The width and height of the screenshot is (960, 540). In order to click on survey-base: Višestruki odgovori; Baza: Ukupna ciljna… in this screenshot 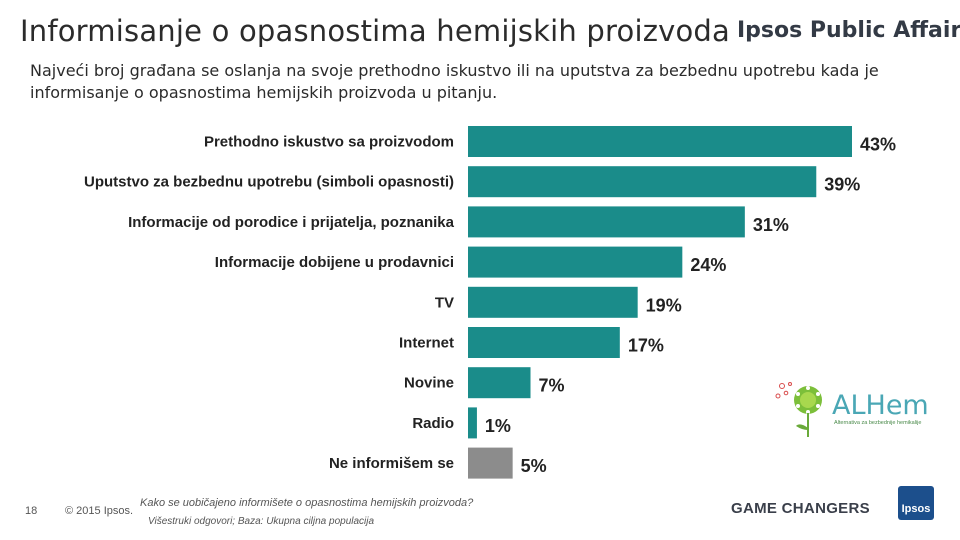, I will do `click(261, 521)`.